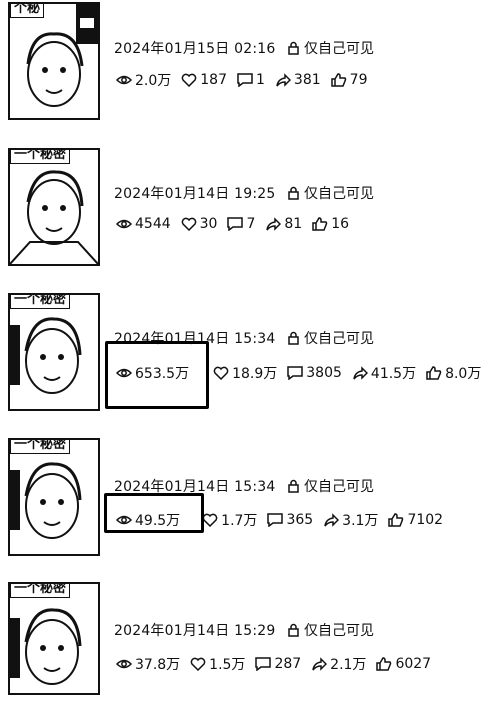 The image size is (501, 722). Describe the element at coordinates (330, 224) in the screenshot. I see `thumbs-stat: 16` at that location.